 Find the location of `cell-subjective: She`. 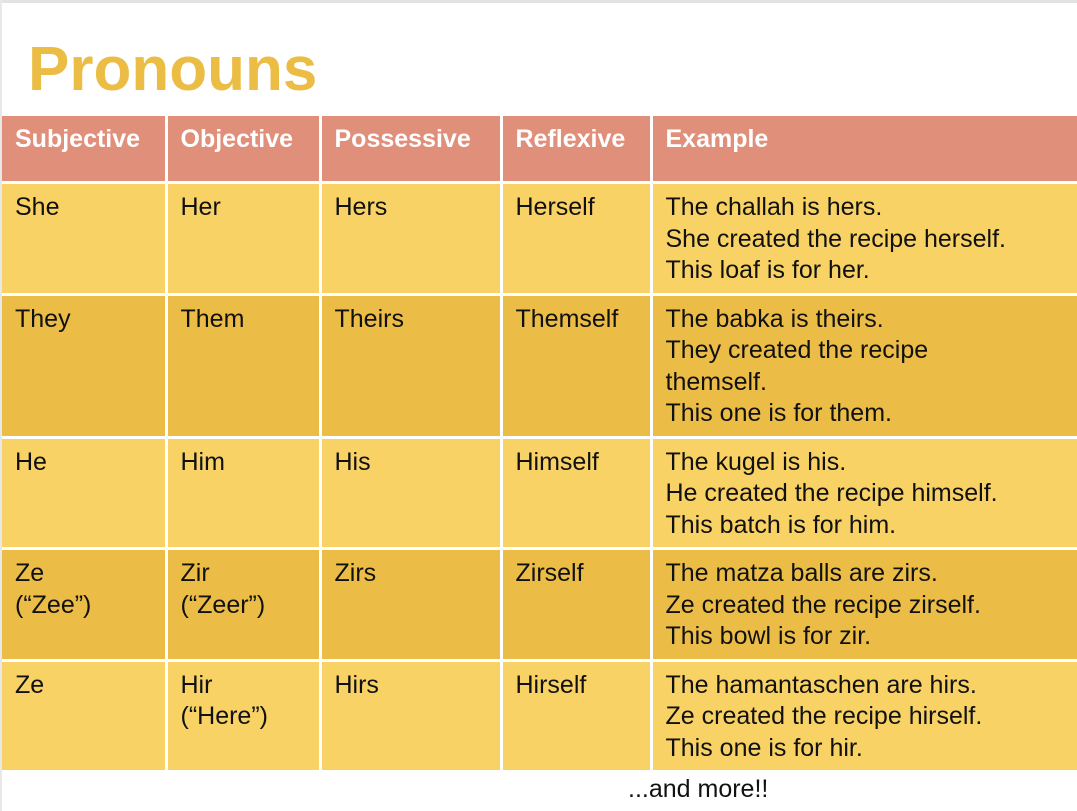

cell-subjective: She is located at coordinates (85, 238).